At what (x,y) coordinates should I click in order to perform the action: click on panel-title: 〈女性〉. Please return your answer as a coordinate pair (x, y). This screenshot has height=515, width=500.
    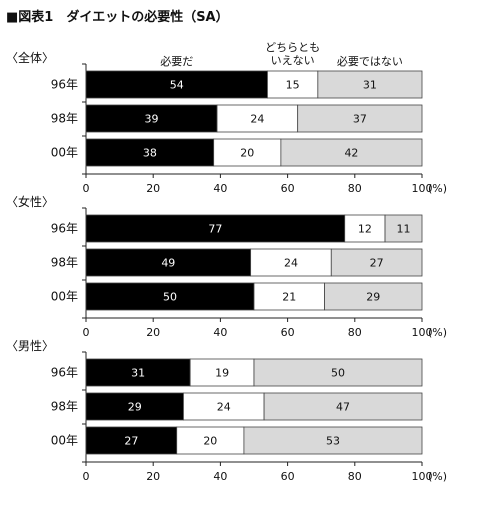
    Looking at the image, I should click on (30, 201).